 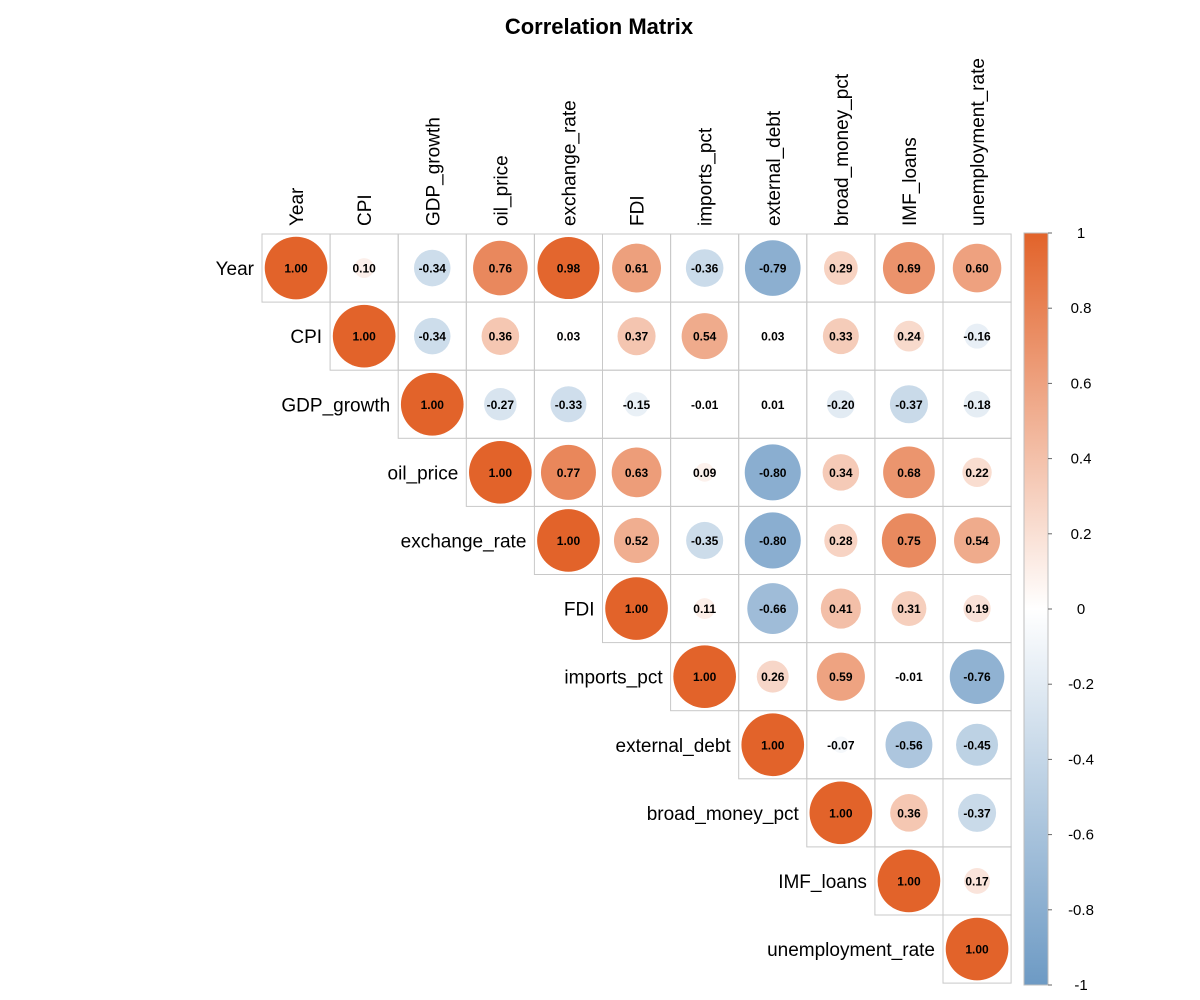 I want to click on correlation-value: -0.18, so click(x=977, y=405).